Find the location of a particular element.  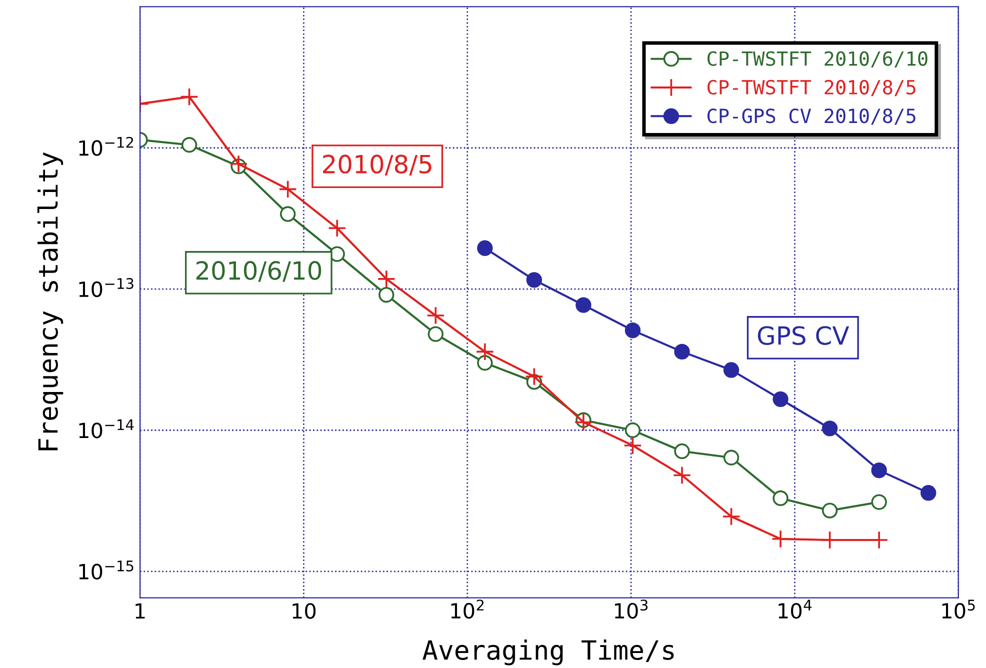

x-tick-label: 10$^{4}$ is located at coordinates (795, 609).